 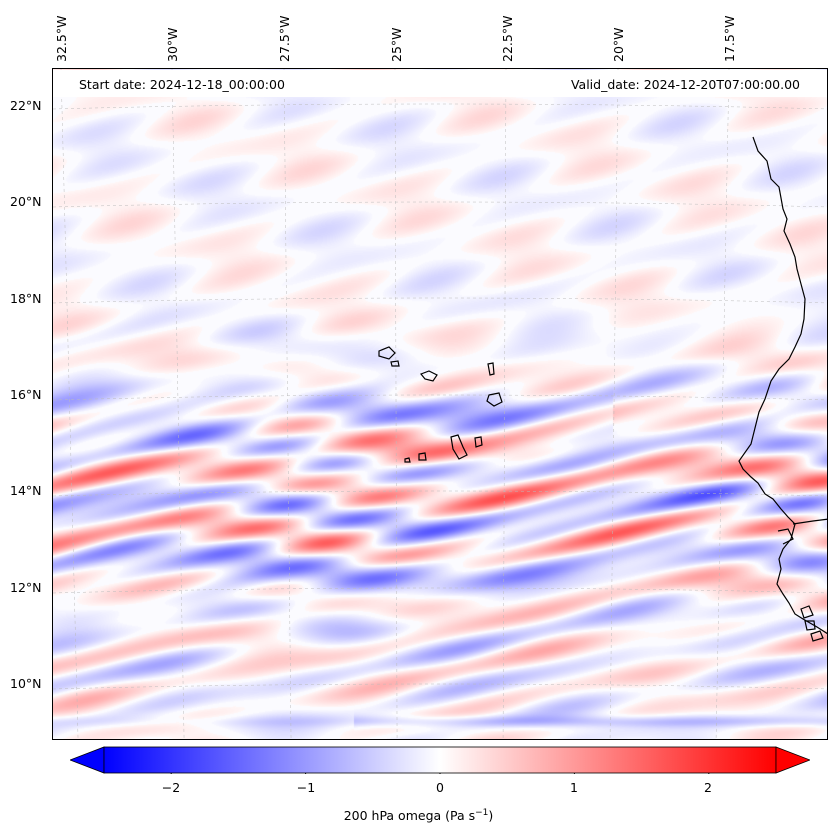 What do you see at coordinates (440, 787) in the screenshot?
I see `colorbar-tick-label-0: 0` at bounding box center [440, 787].